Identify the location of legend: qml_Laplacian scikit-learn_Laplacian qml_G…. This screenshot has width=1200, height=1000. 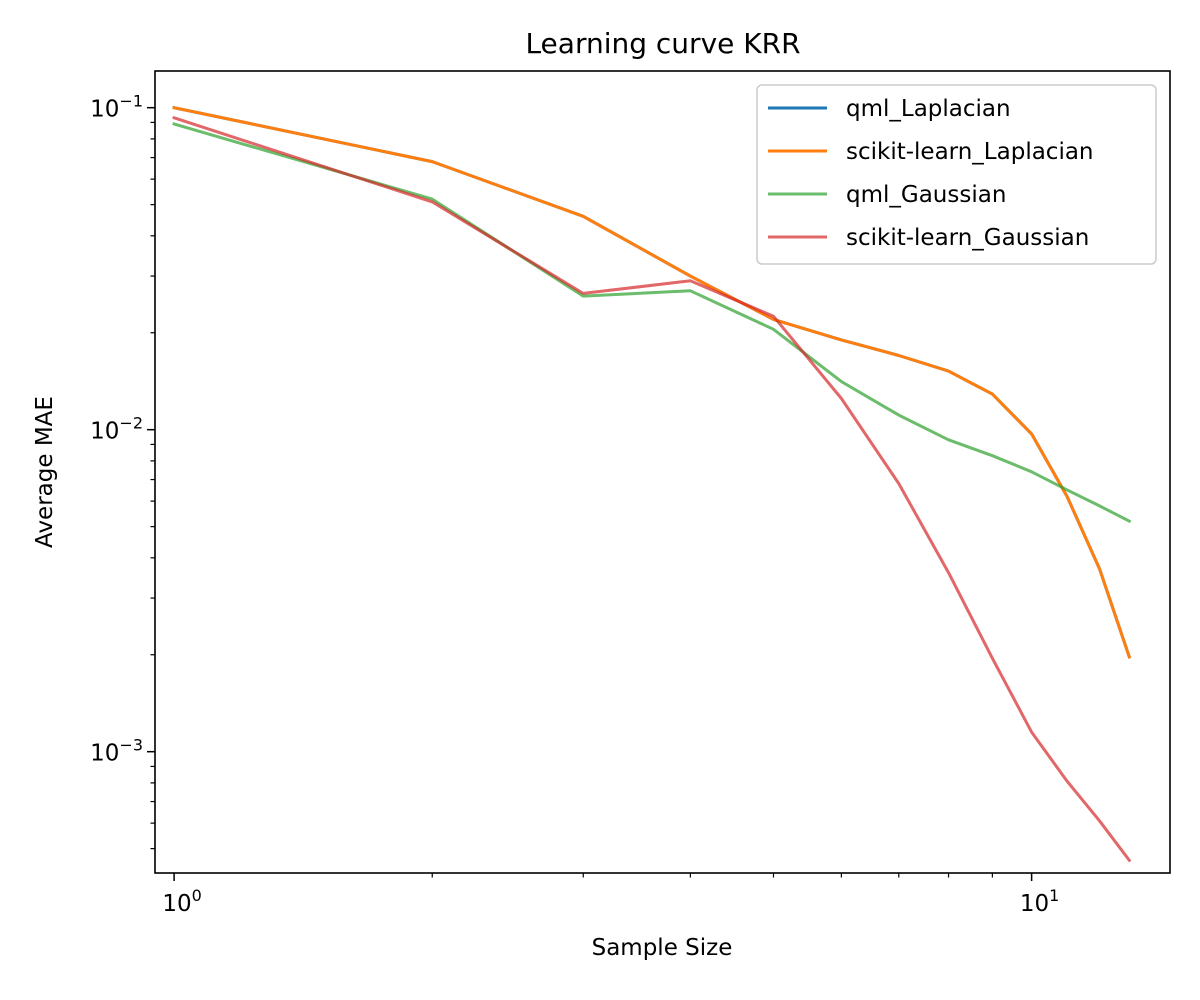
(956, 174).